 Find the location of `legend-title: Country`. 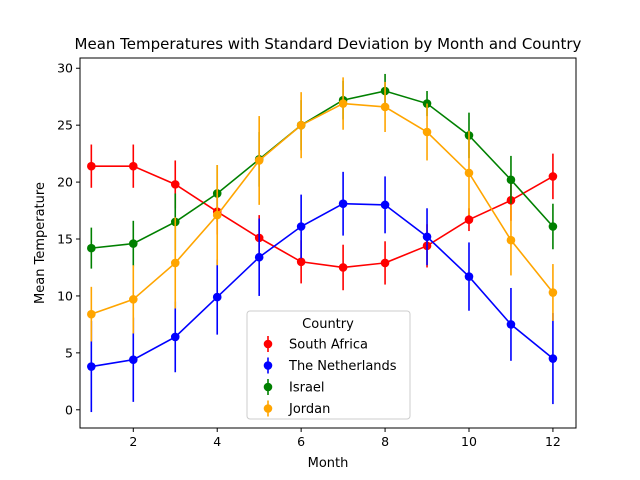

legend-title: Country is located at coordinates (328, 324).